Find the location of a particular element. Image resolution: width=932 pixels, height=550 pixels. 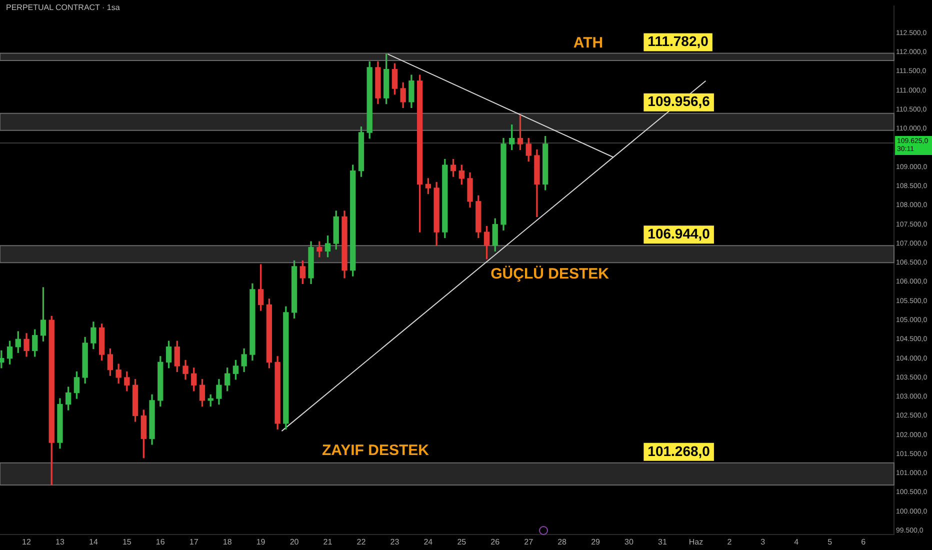

x-tick-label: 20 is located at coordinates (295, 541).